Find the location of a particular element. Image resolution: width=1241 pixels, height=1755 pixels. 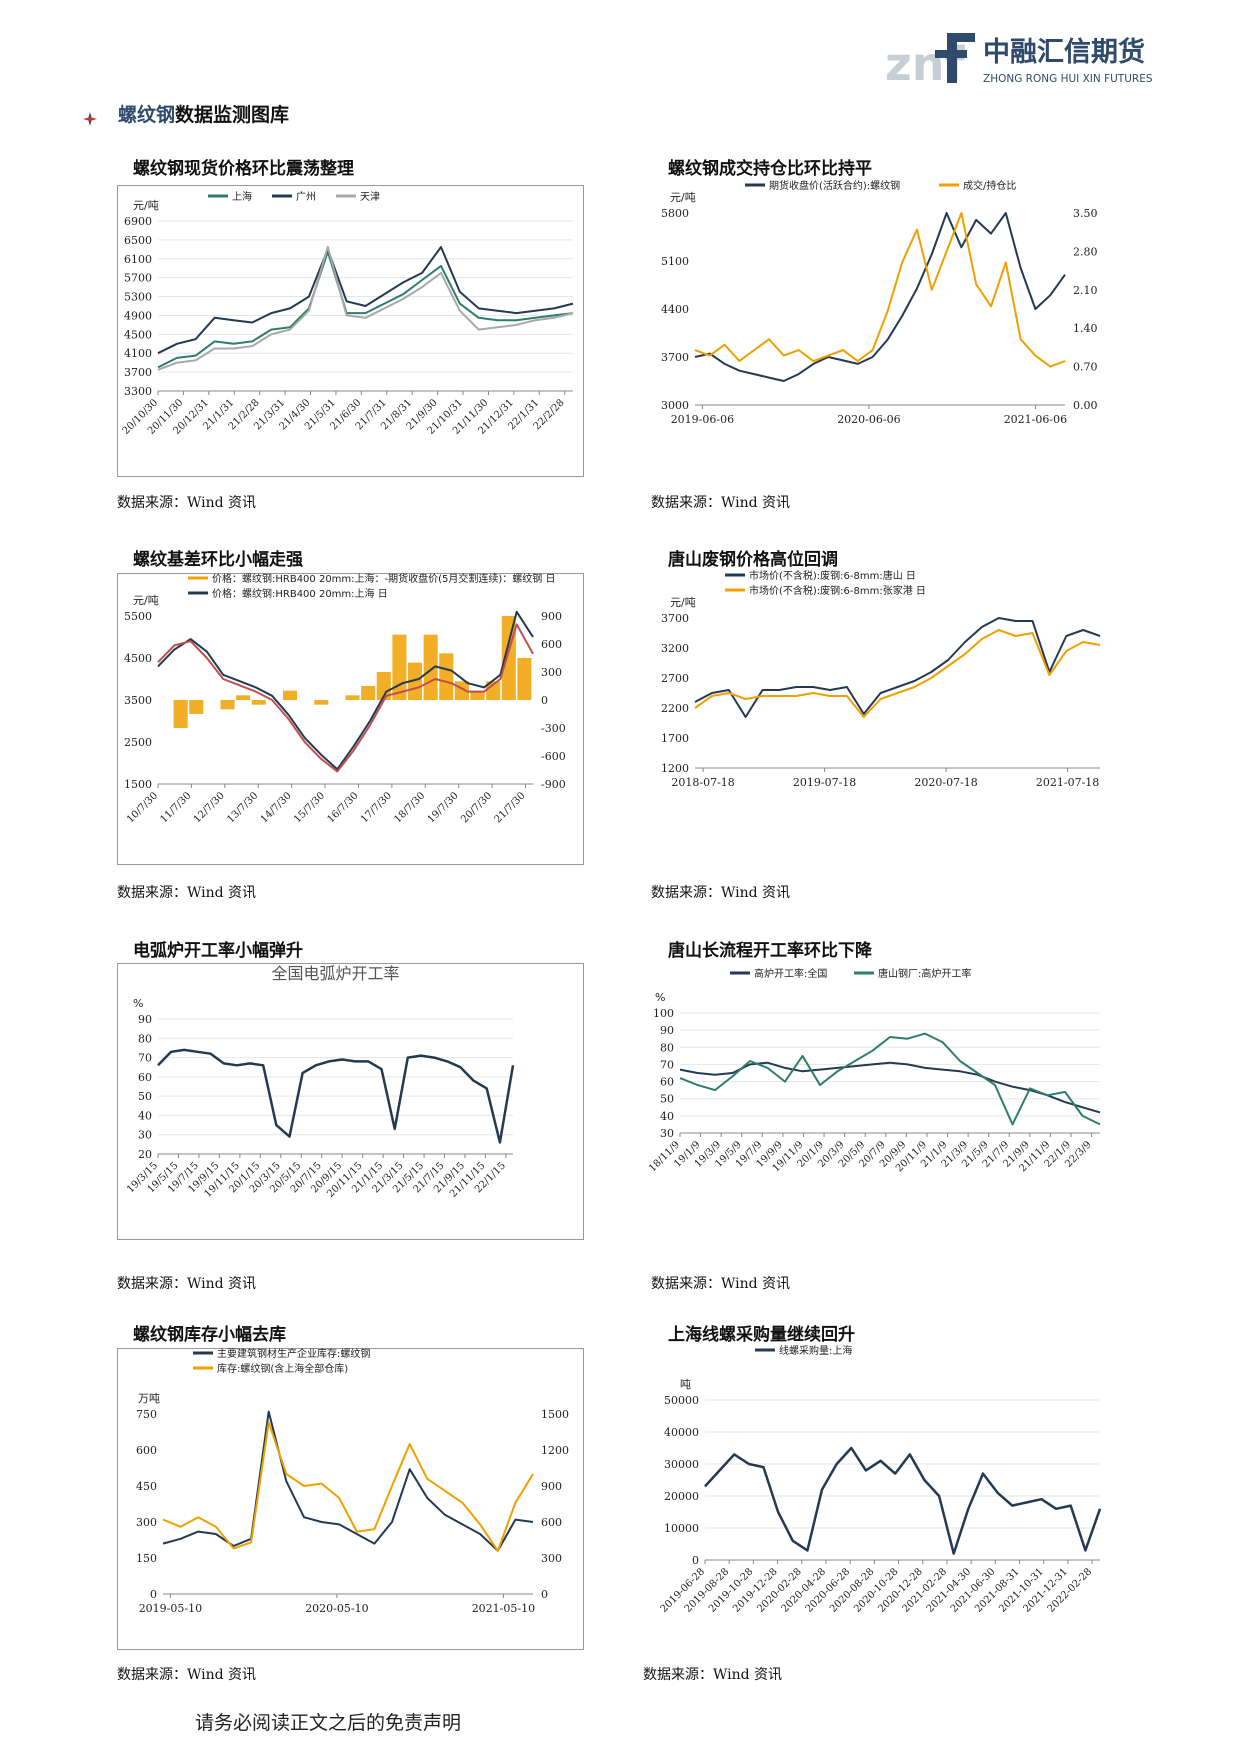

panel-title-6: 唐山长流程开工率环比下降 is located at coordinates (770, 951).